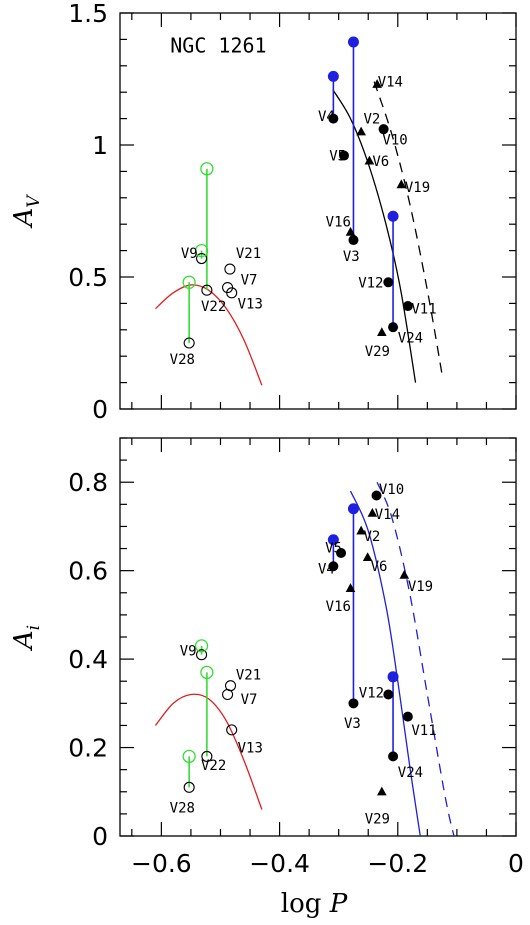 The image size is (530, 925). Describe the element at coordinates (188, 651) in the screenshot. I see `bottom-star-label: V9` at that location.